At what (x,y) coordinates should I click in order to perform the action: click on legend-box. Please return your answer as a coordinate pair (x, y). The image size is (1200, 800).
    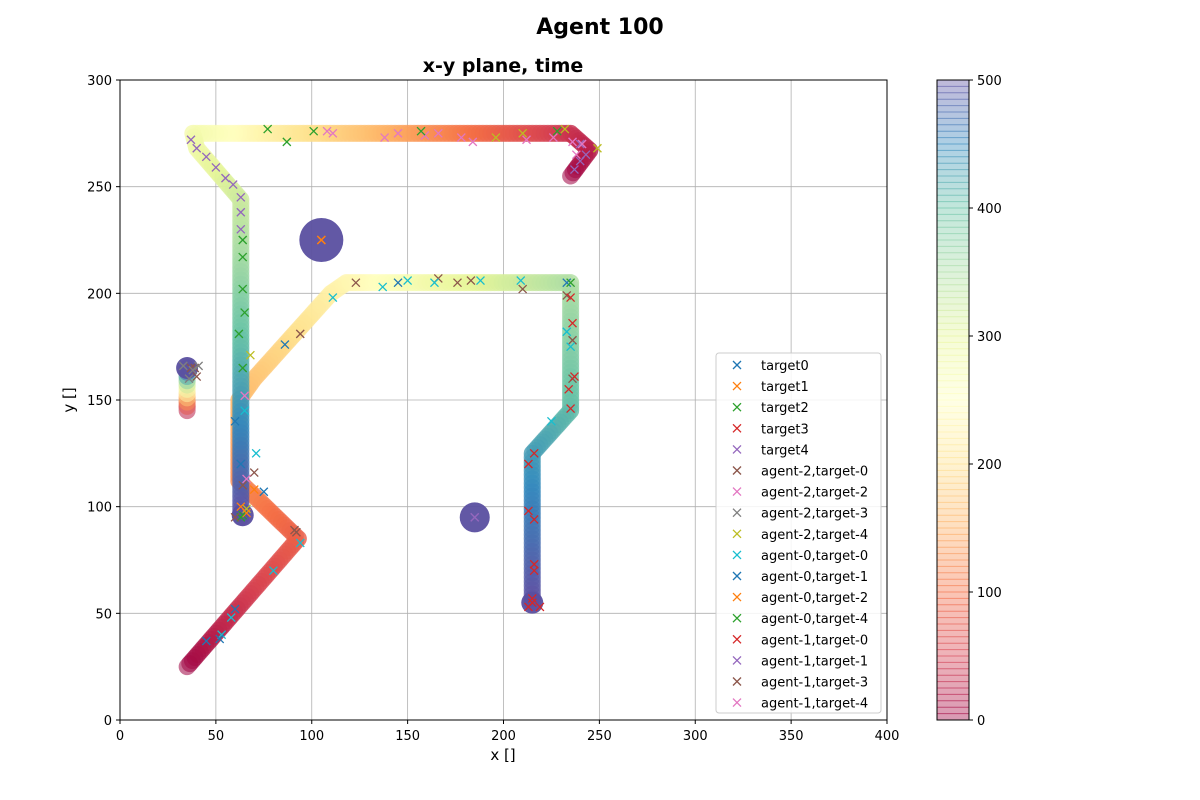
    Looking at the image, I should click on (798, 533).